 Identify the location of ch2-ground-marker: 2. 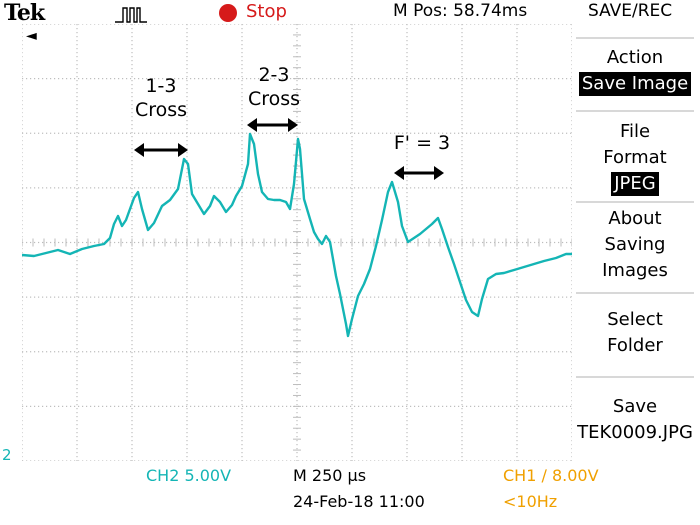
(7, 455).